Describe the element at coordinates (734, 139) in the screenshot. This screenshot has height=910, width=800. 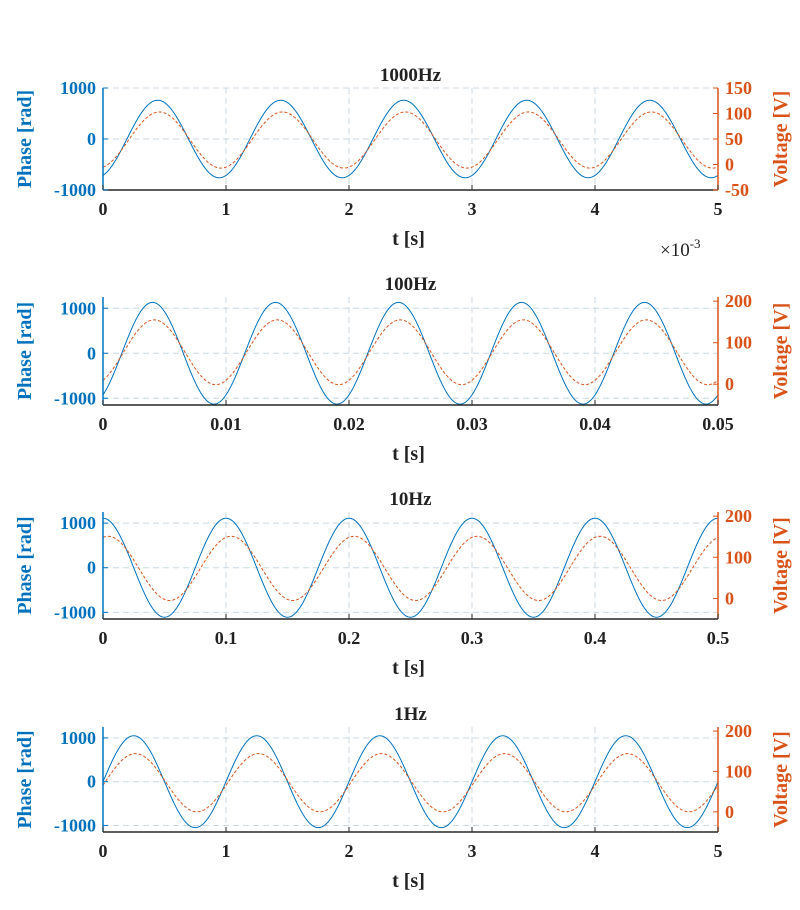
I see `right-y-tick-label: 50` at that location.